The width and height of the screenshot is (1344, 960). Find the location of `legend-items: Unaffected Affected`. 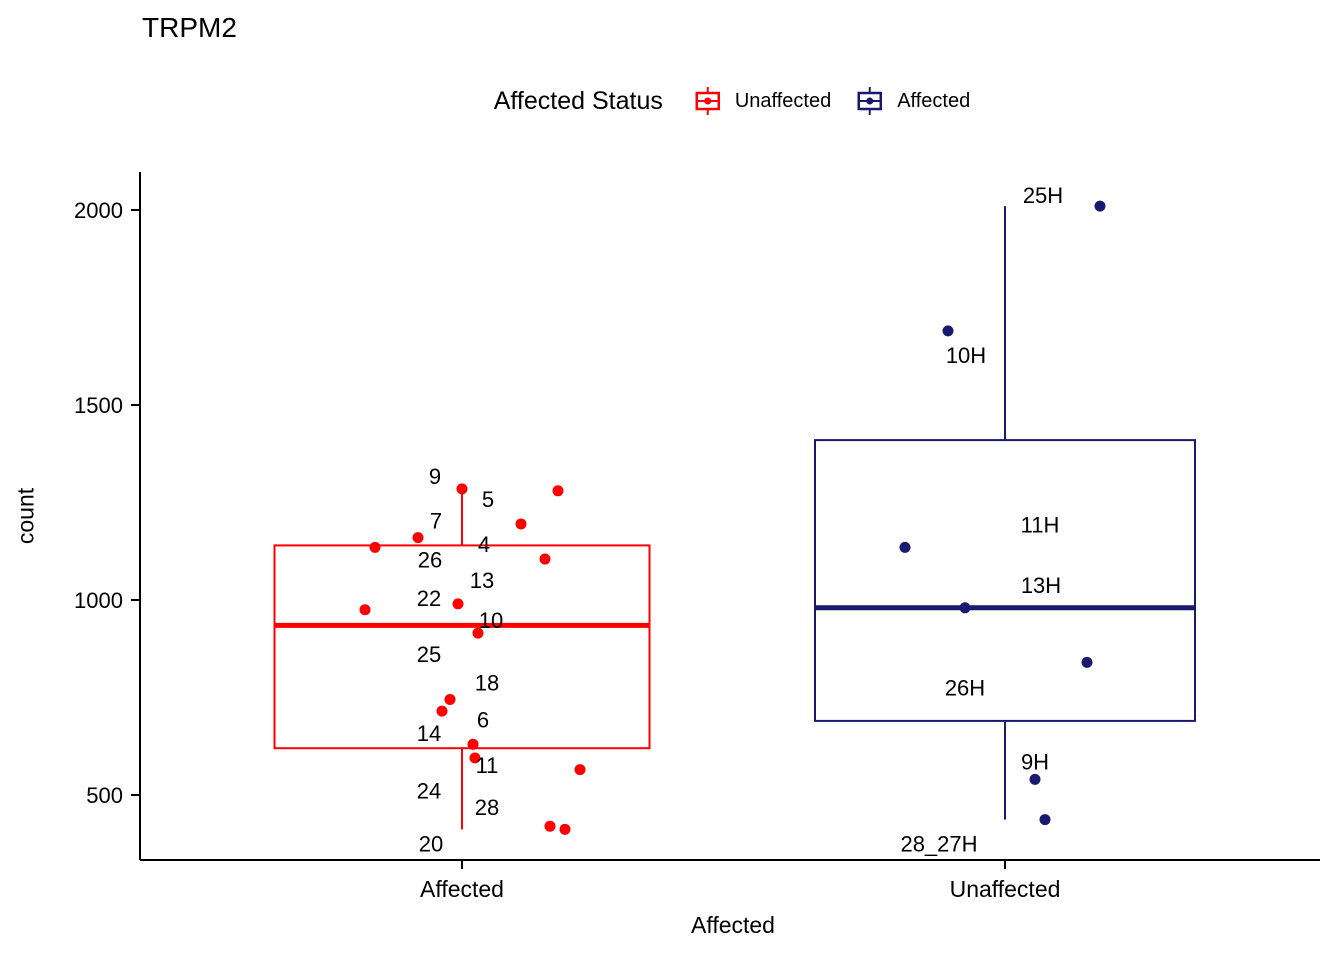

legend-items: Unaffected Affected is located at coordinates (830, 101).